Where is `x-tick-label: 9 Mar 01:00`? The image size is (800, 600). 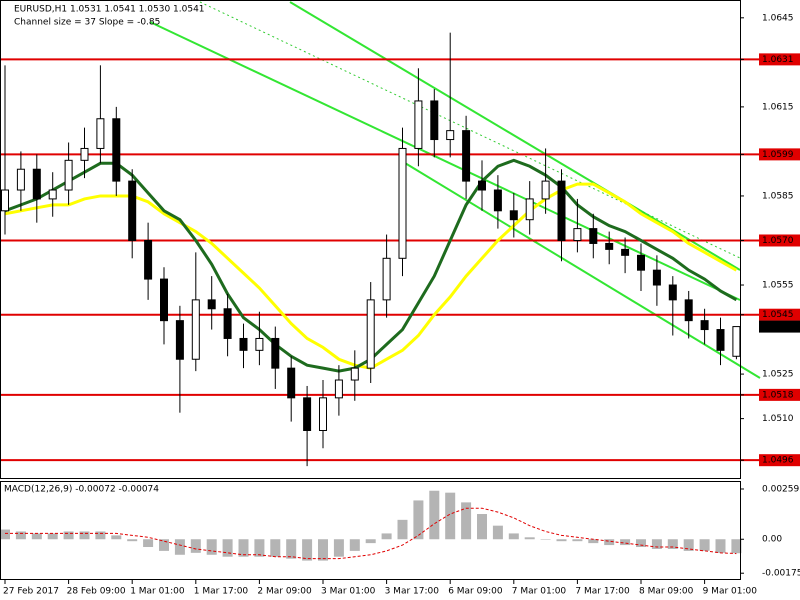
x-tick-label: 9 Mar 01:00 is located at coordinates (730, 592).